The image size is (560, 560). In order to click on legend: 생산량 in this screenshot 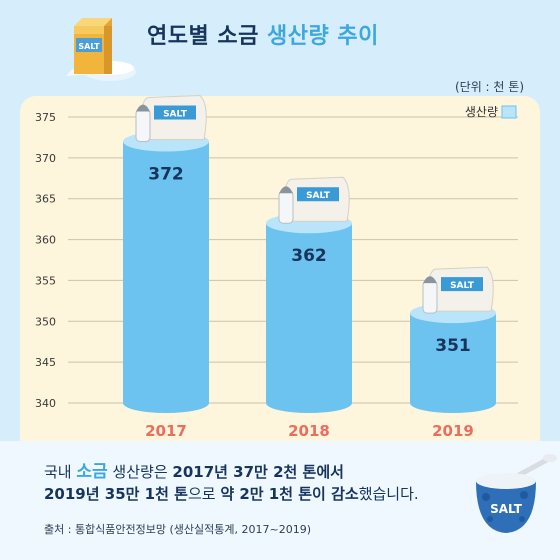, I will do `click(491, 112)`.